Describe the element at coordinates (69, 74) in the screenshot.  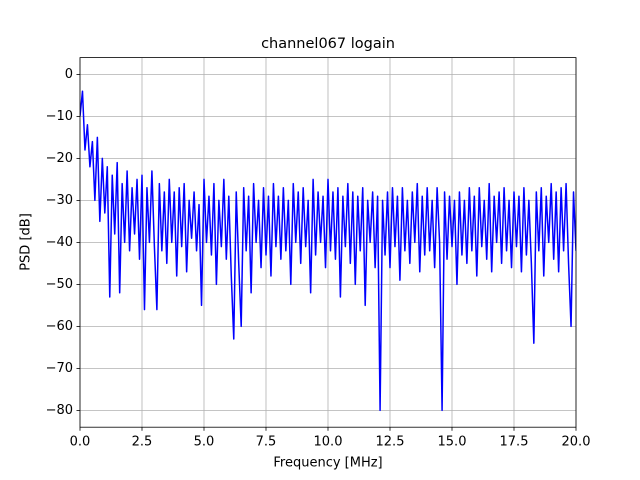
I see `y-tick-label: 0` at that location.